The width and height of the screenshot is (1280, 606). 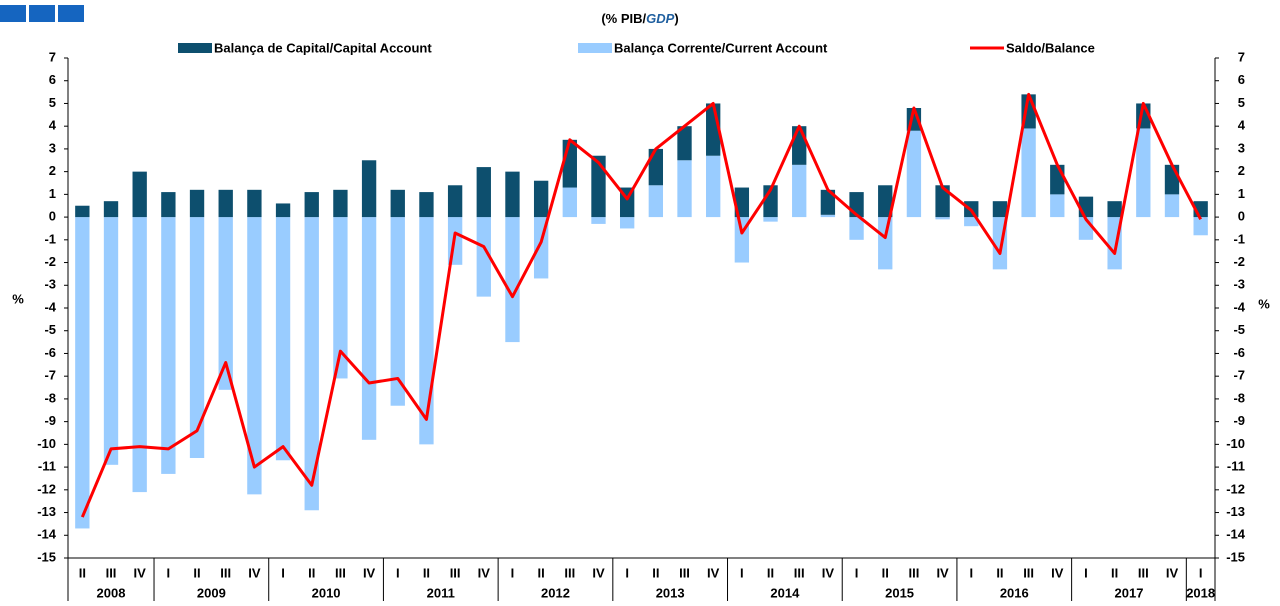 I want to click on title-part: ), so click(x=676, y=18).